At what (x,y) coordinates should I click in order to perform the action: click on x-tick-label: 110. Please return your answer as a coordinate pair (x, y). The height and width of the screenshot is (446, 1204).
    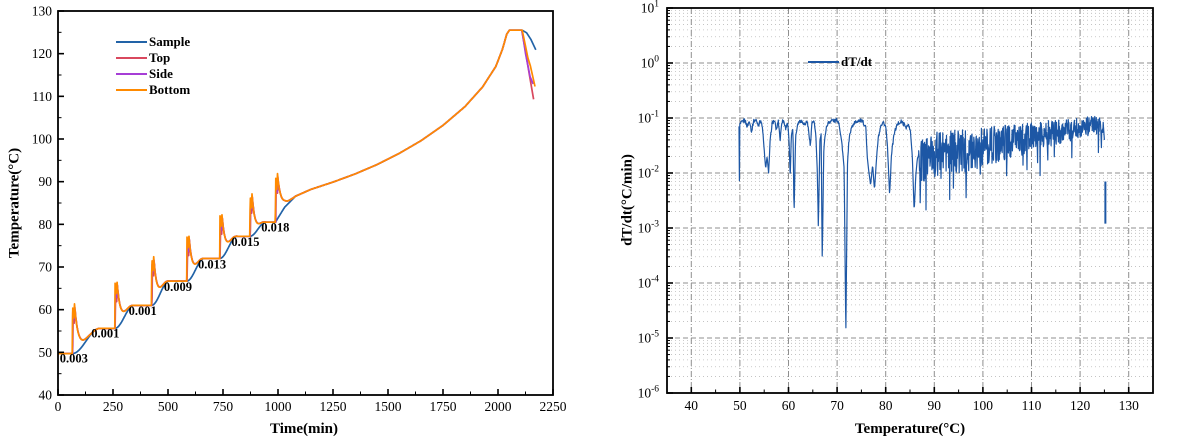
    Looking at the image, I should click on (1032, 405).